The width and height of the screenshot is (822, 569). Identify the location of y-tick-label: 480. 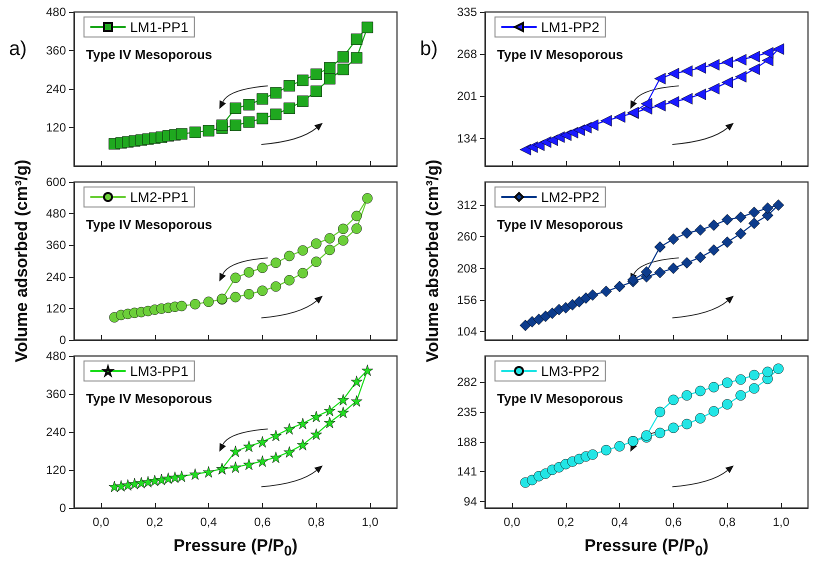
(56, 213).